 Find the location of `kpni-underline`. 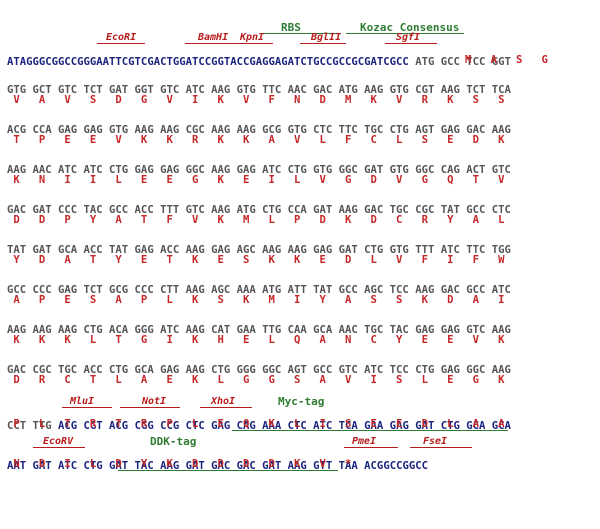

kpni-underline is located at coordinates (253, 43).